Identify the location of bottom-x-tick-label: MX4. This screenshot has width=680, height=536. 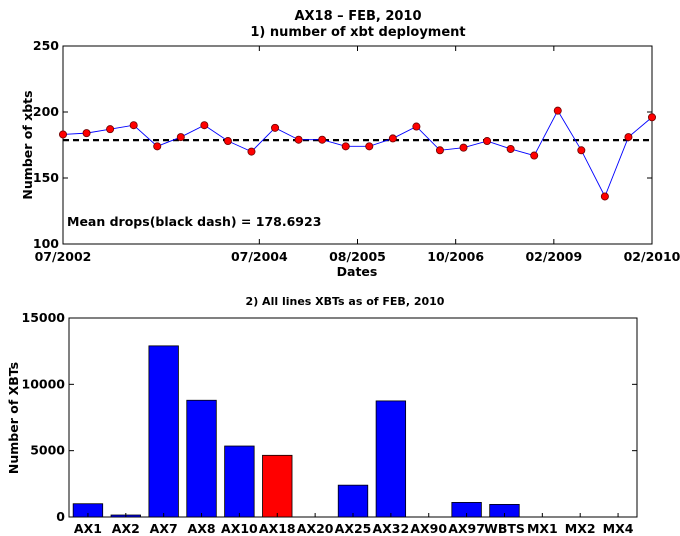
(618, 528).